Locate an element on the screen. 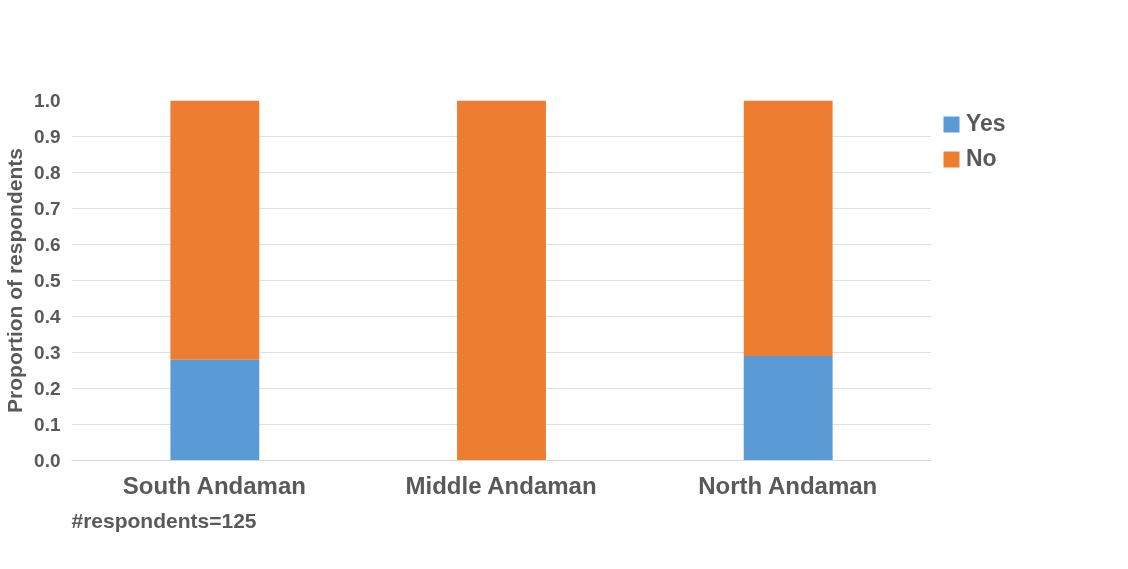 The image size is (1128, 569). x-tick-label: North Andaman is located at coordinates (788, 485).